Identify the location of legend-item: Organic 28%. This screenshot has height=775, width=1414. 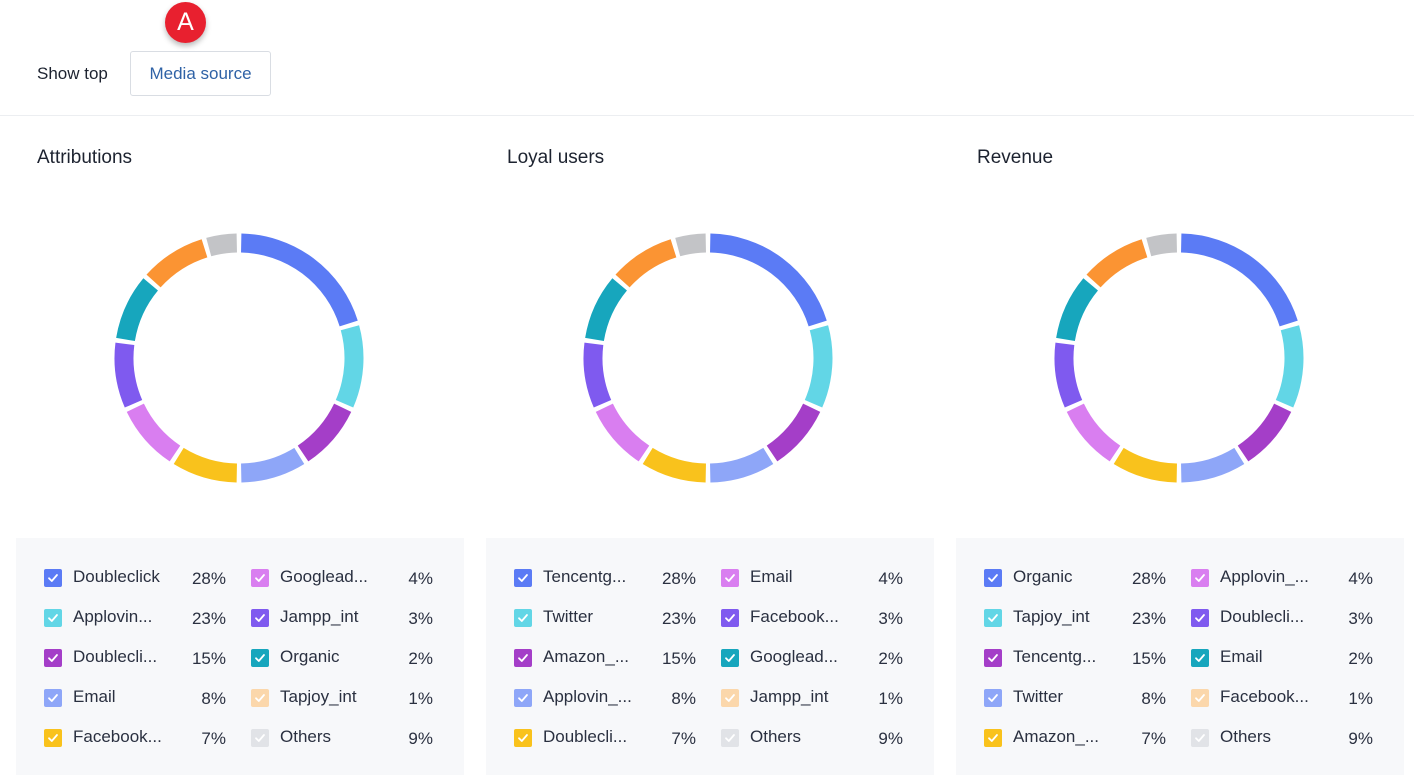
(1075, 578).